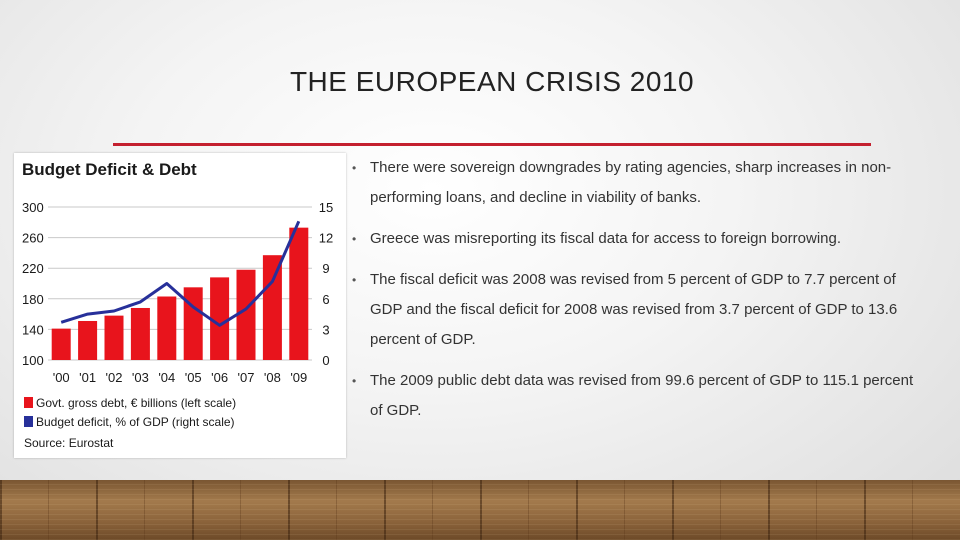 This screenshot has height=540, width=960. What do you see at coordinates (246, 377) in the screenshot?
I see `x-axis-tick-label: '07` at bounding box center [246, 377].